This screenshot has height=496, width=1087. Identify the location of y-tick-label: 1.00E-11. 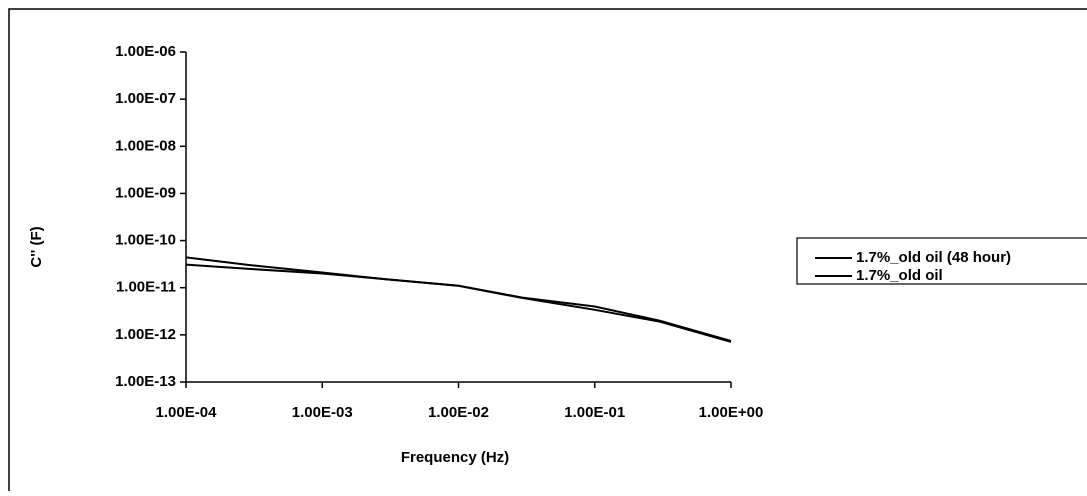
(146, 287).